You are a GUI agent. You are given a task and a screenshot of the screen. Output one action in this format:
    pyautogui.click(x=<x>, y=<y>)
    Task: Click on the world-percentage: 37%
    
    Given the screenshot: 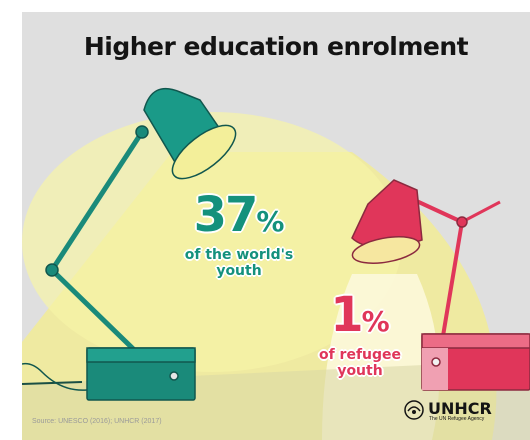 What is the action you would take?
    pyautogui.click(x=239, y=218)
    